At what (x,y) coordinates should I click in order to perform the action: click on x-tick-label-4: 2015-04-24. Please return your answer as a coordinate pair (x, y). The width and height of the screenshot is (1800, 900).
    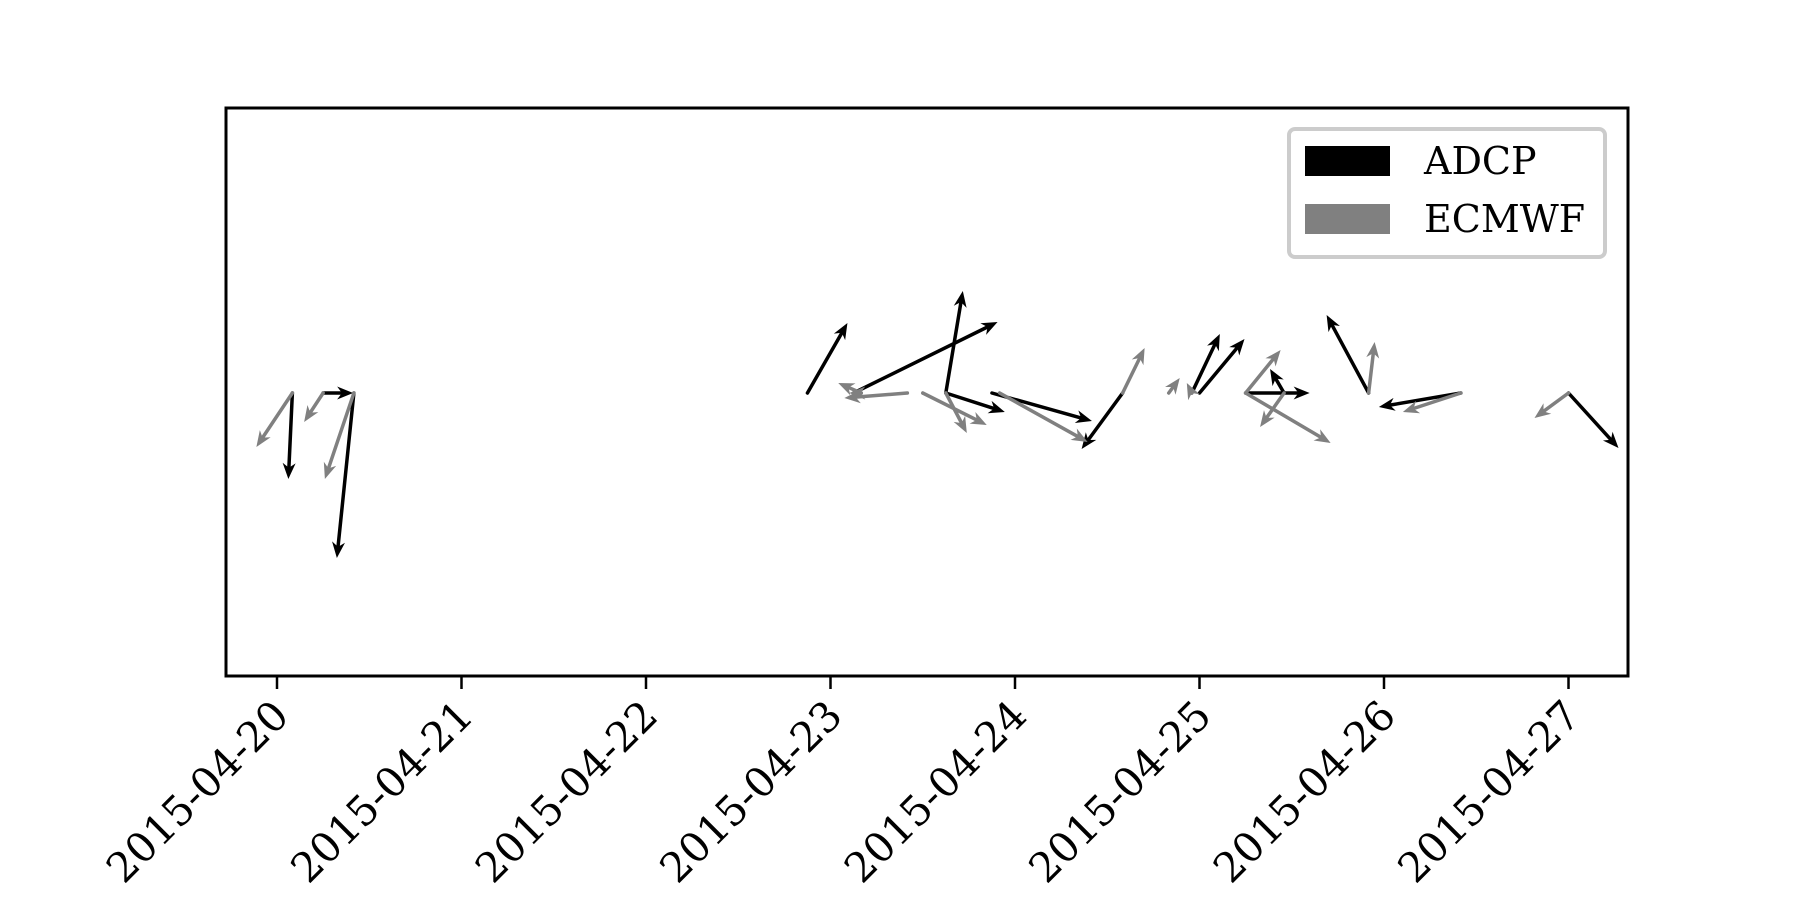
    Looking at the image, I should click on (935, 791).